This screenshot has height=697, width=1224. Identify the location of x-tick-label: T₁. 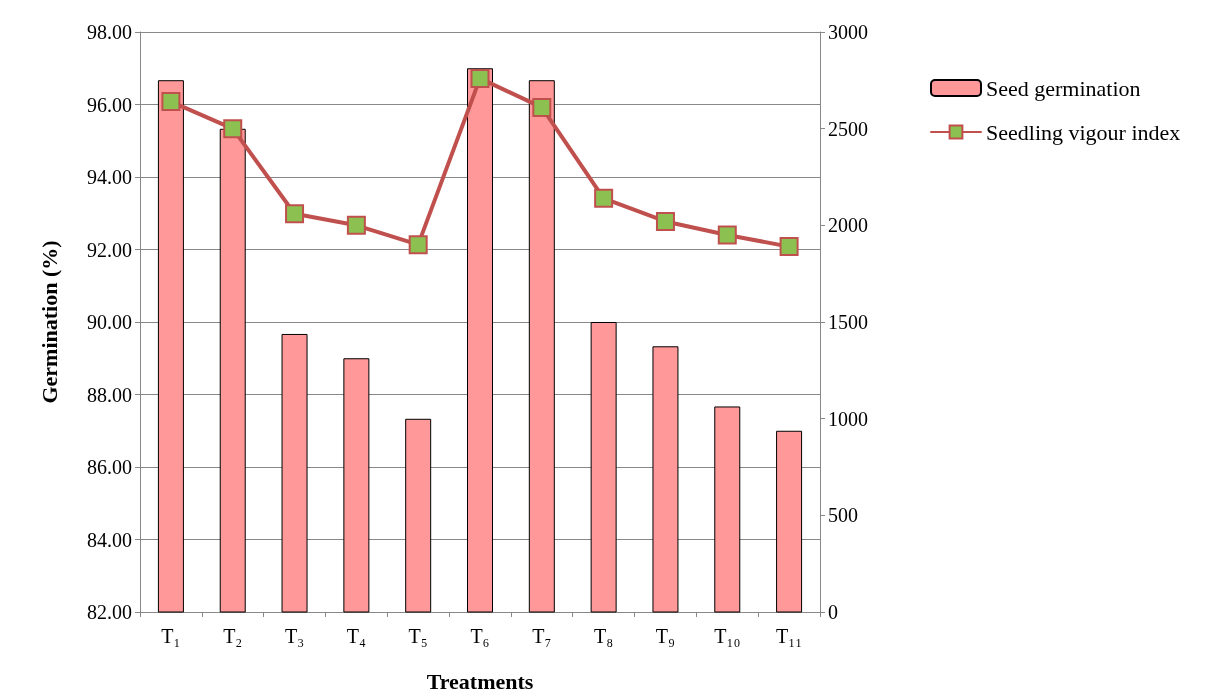
(171, 636).